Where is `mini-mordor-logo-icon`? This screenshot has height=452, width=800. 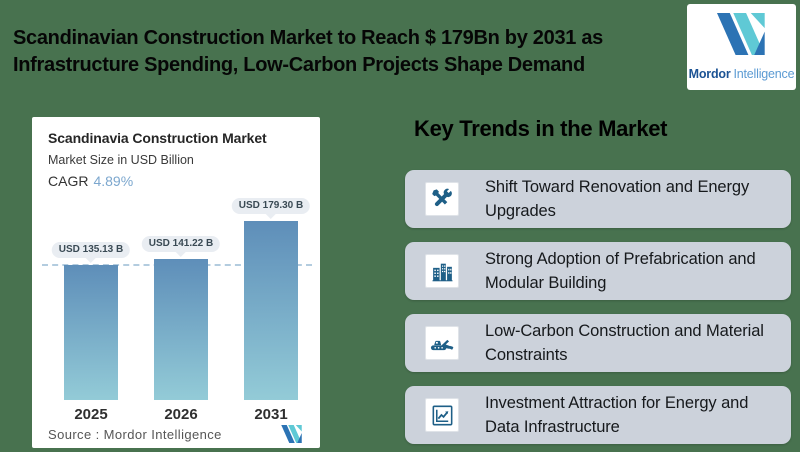
mini-mordor-logo-icon is located at coordinates (291, 434).